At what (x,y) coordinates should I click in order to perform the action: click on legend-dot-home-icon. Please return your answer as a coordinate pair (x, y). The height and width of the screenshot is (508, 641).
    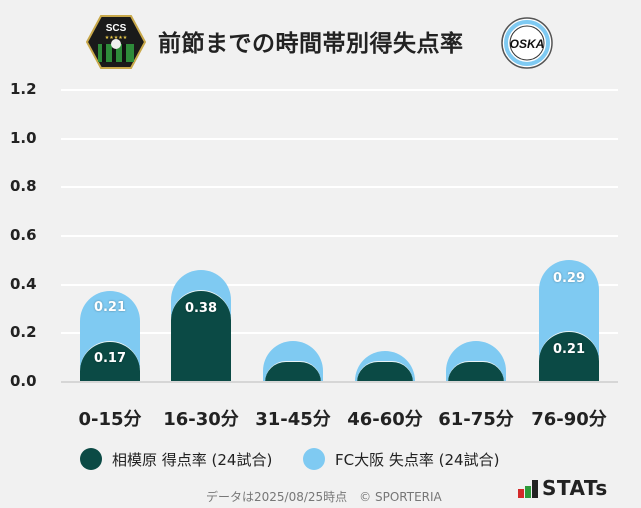
    Looking at the image, I should click on (91, 459).